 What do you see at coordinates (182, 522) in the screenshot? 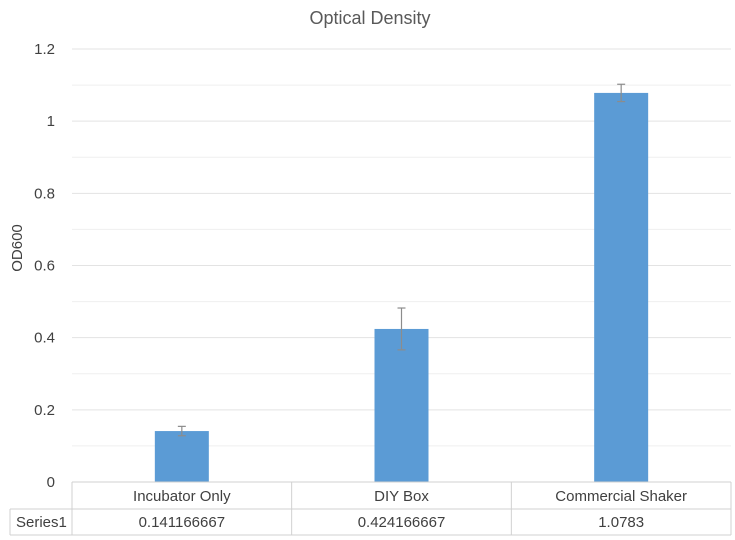
I see `value-cell: 0.141166667` at bounding box center [182, 522].